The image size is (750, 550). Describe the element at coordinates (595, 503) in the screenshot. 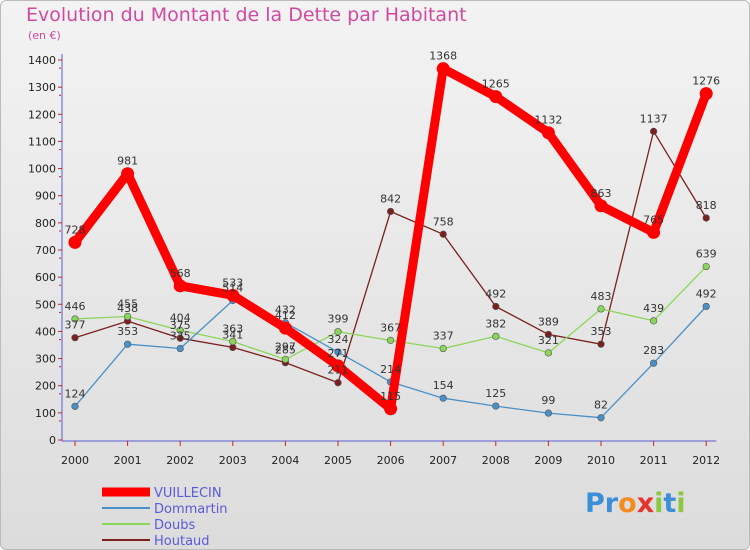

I see `logo-letter: P` at that location.